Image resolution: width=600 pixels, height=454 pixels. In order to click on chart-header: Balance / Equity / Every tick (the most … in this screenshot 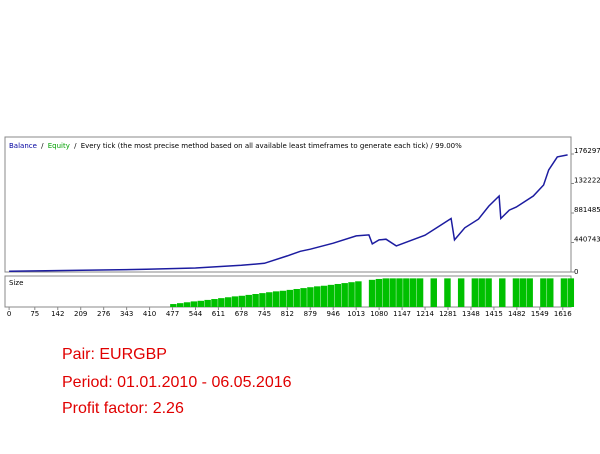, I will do `click(235, 146)`.